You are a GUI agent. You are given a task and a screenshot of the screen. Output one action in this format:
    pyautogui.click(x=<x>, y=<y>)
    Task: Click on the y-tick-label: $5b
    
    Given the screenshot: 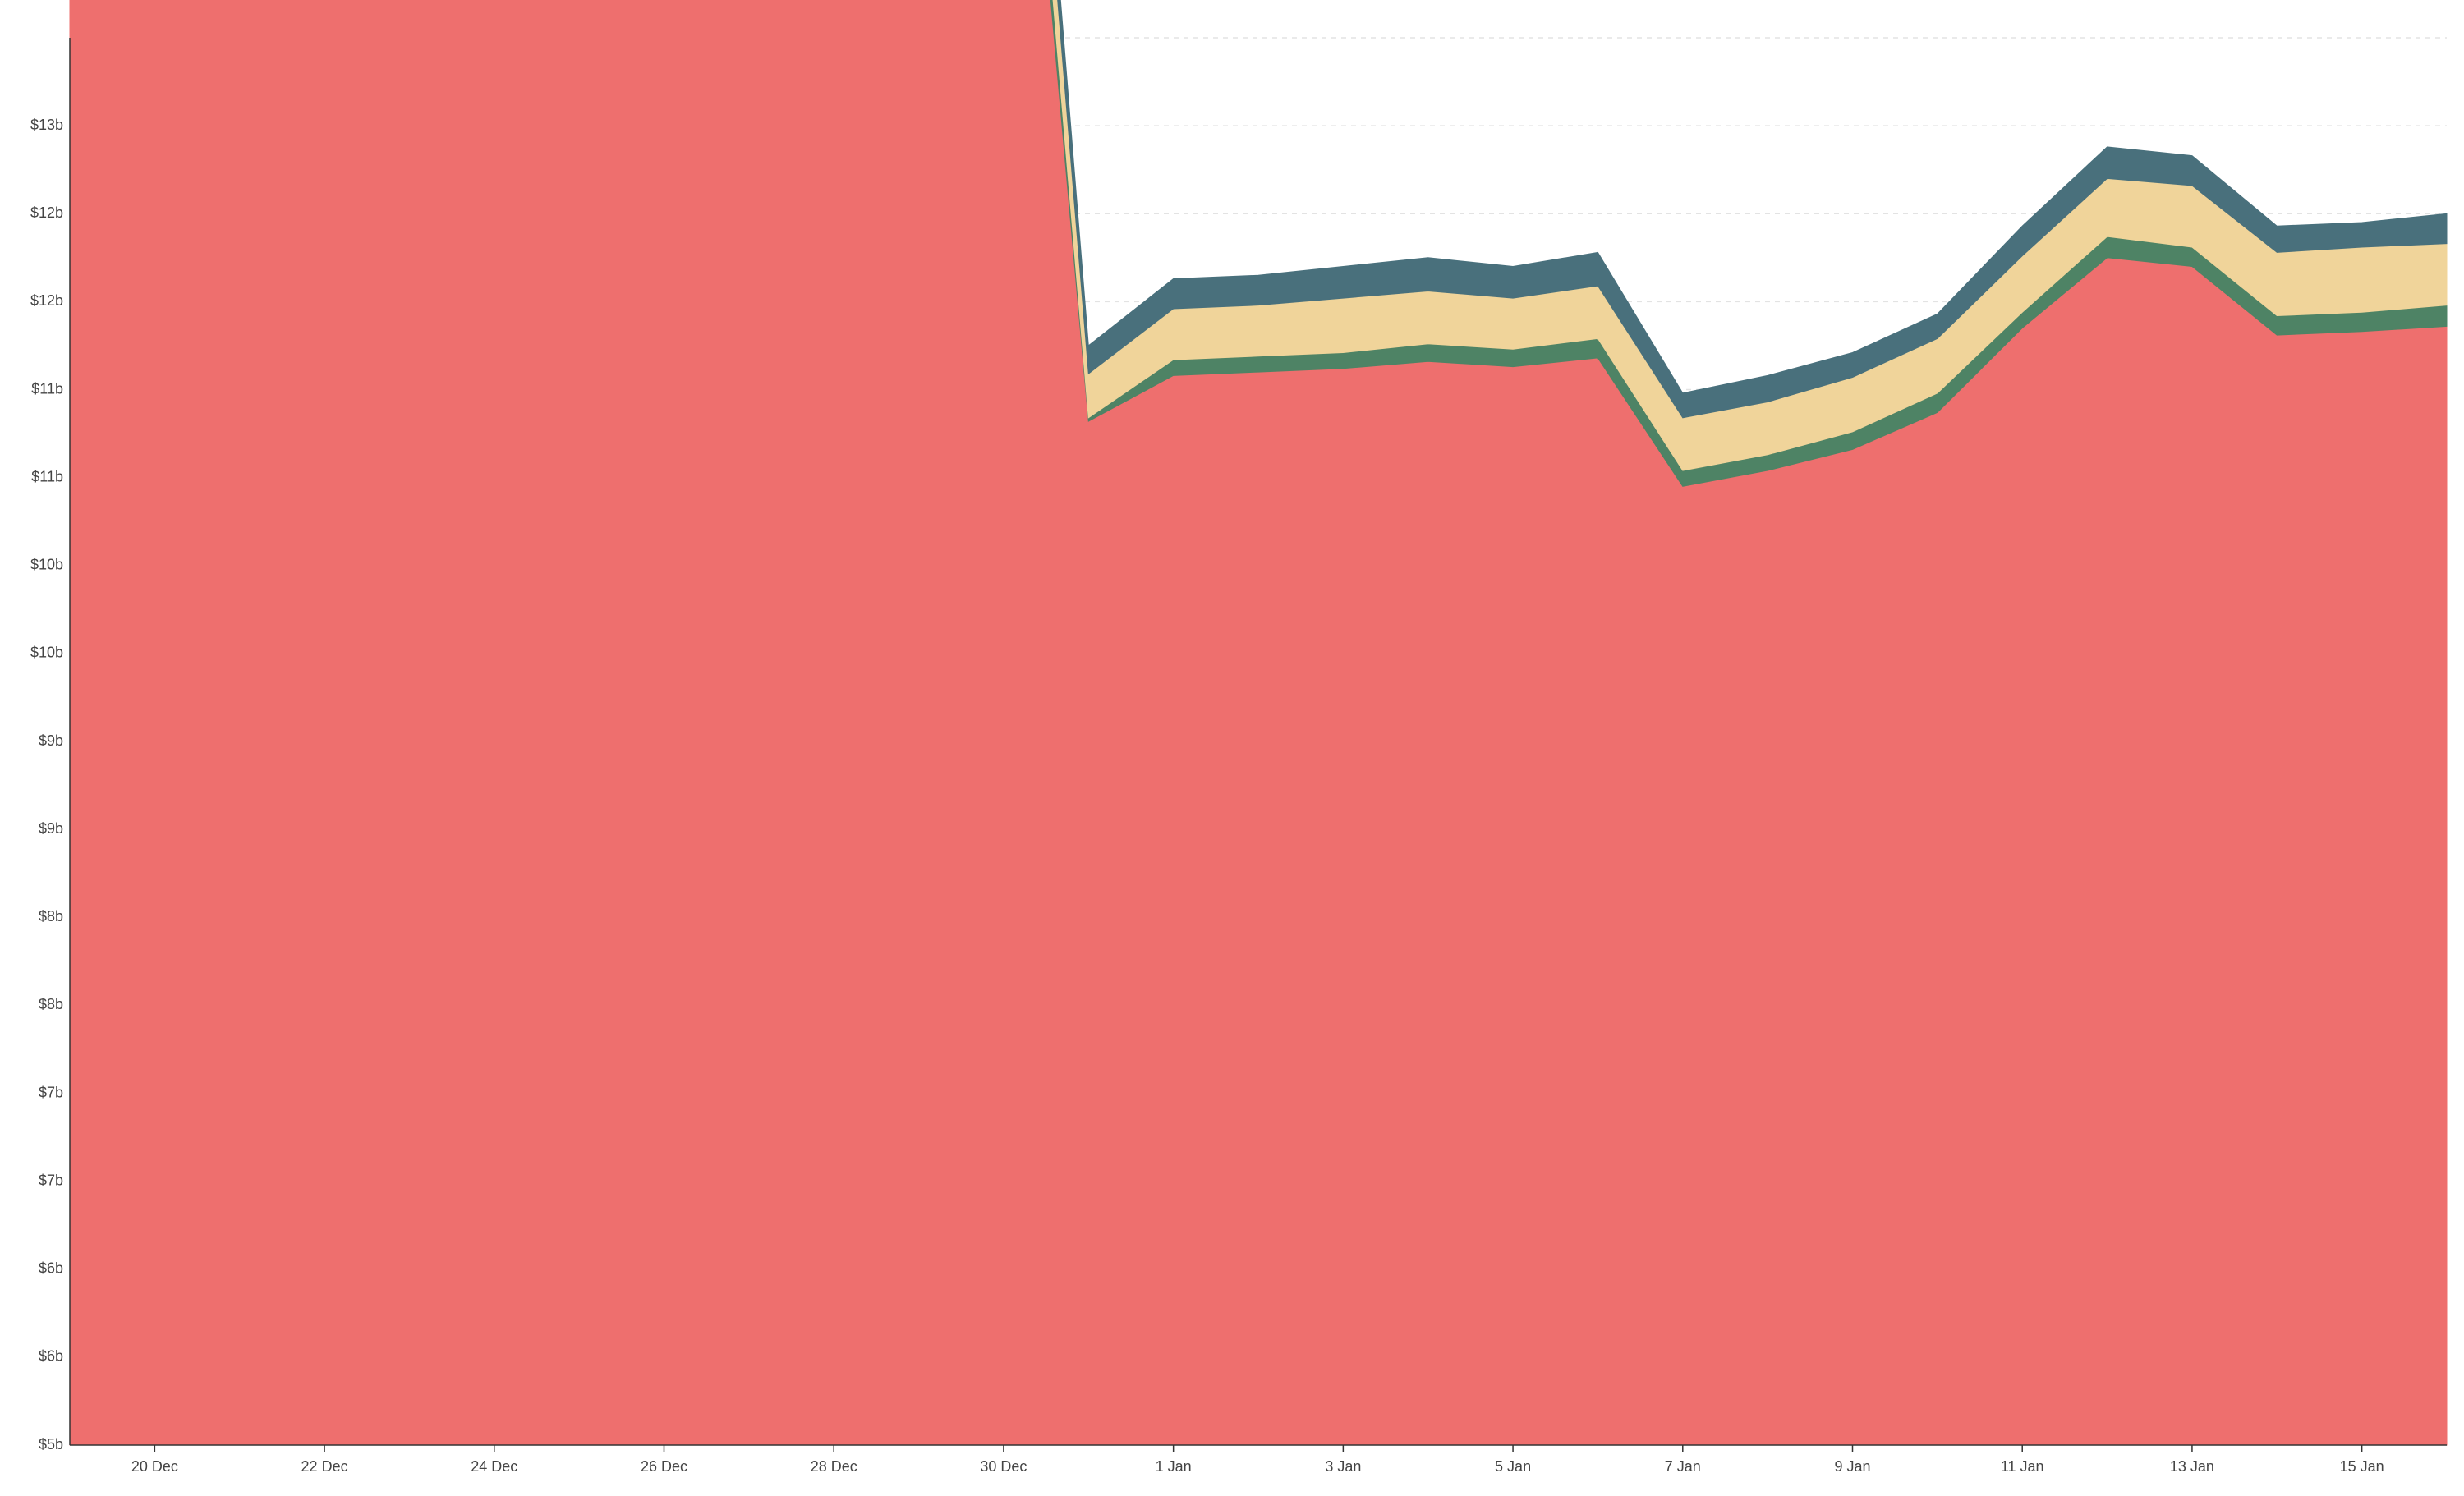 What is the action you would take?
    pyautogui.click(x=51, y=1444)
    